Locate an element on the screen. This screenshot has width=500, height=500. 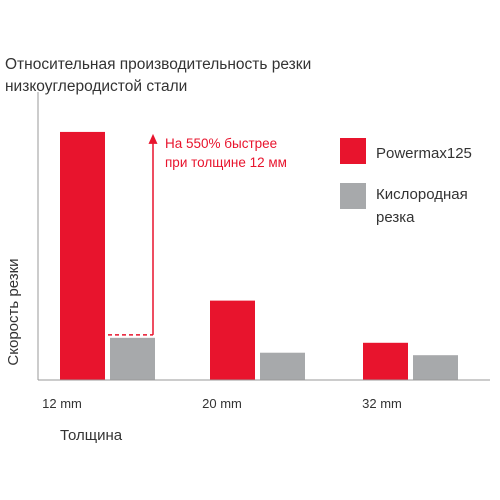
x-tick-label-1: 12 mm is located at coordinates (62, 403).